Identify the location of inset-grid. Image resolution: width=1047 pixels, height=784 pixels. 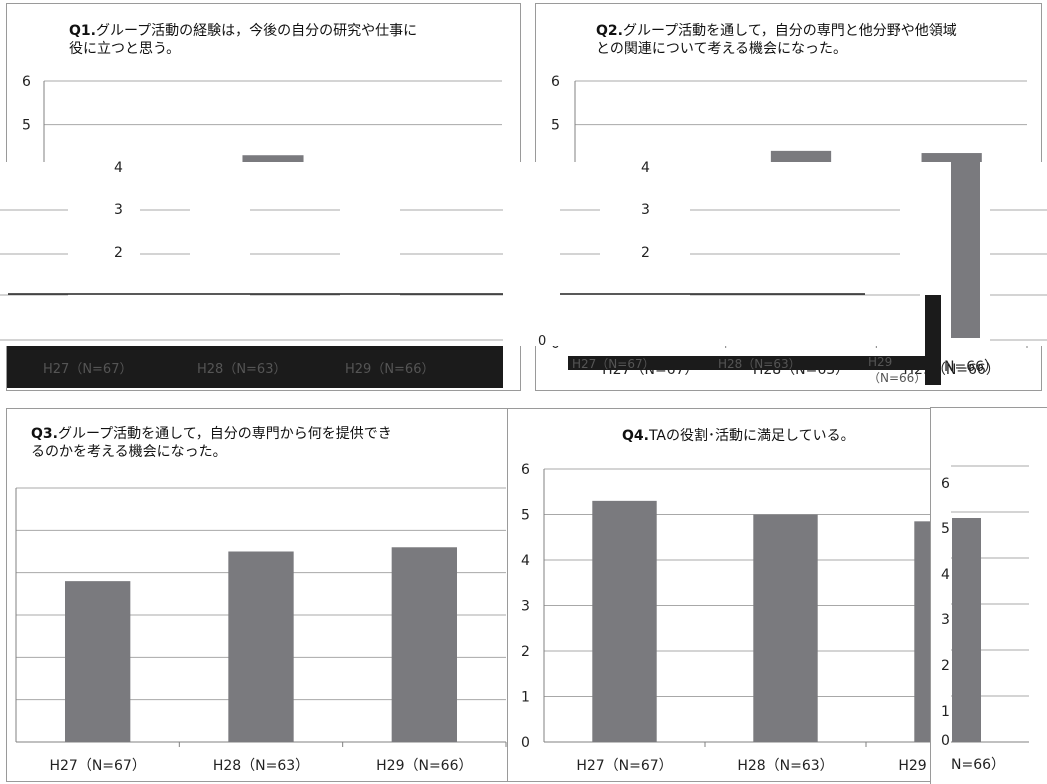
(990, 604).